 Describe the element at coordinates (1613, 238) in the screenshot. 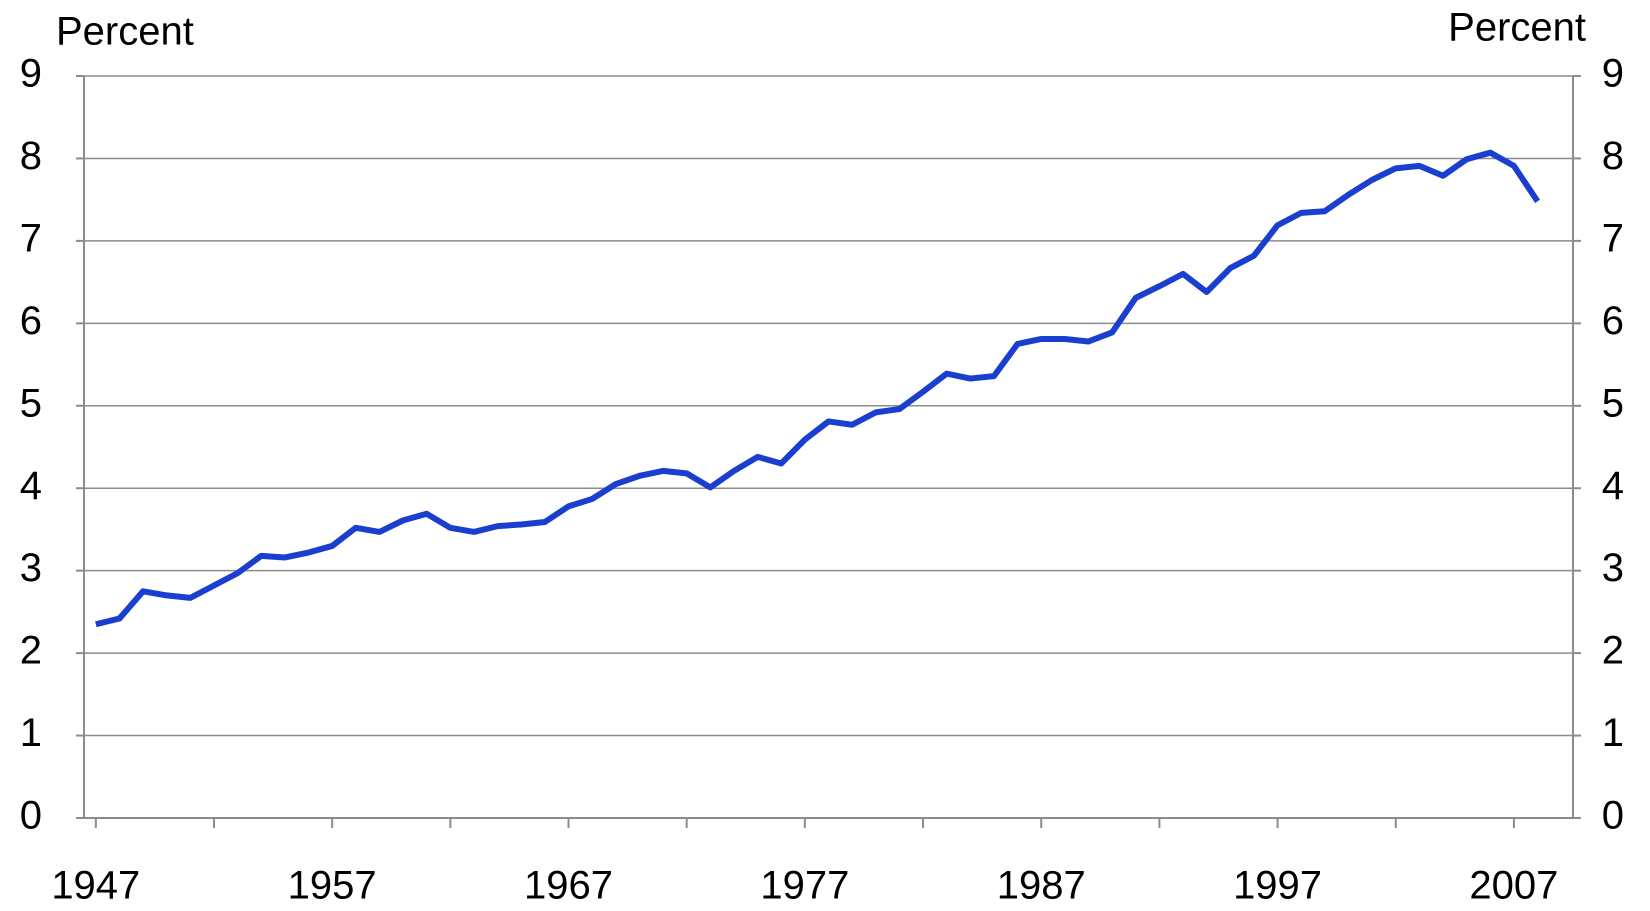

I see `y2-tick-label: 7` at that location.